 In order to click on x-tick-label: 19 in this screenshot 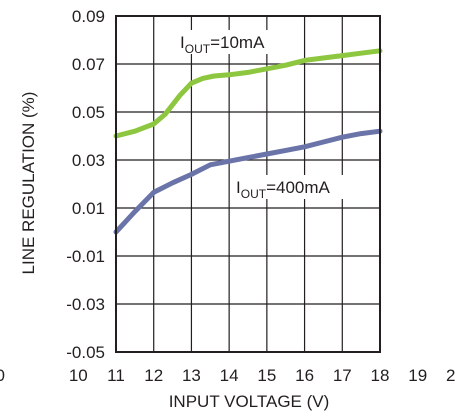, I will do `click(417, 375)`.